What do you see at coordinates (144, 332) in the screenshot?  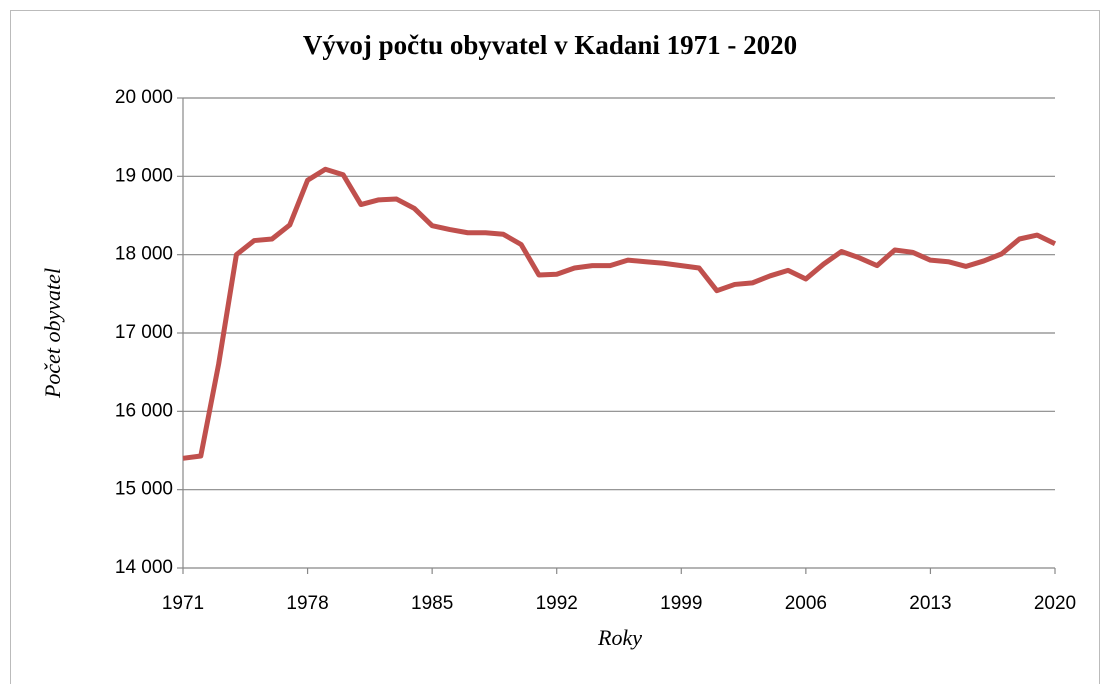 I see `y-tick-label: 17 000` at bounding box center [144, 332].